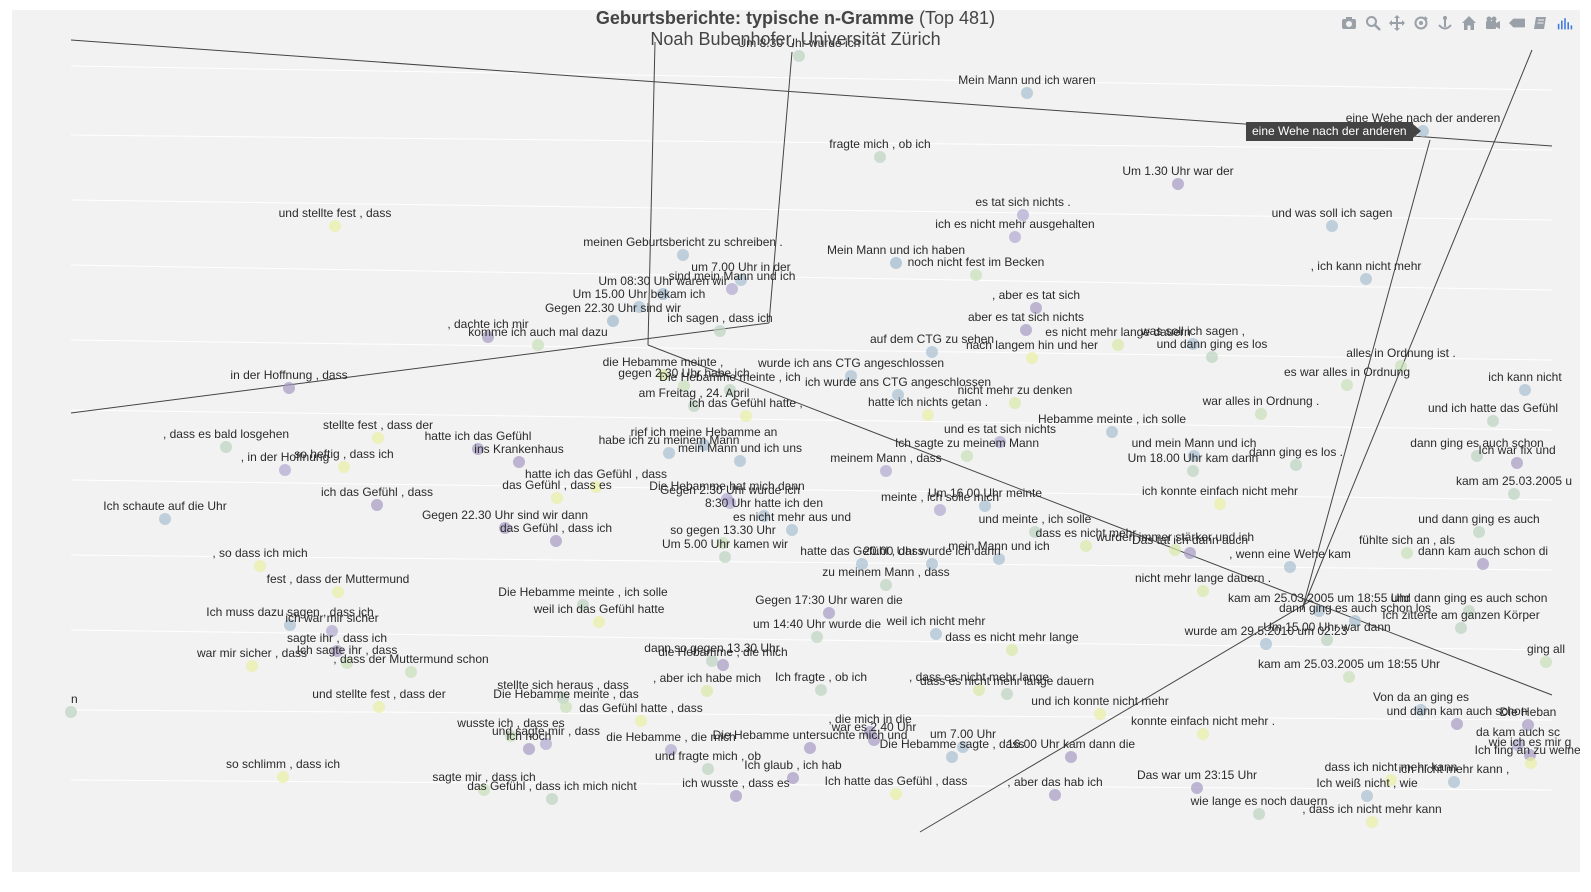 This screenshot has height=892, width=1591. Describe the element at coordinates (1445, 23) in the screenshot. I see `turntable-icon` at that location.